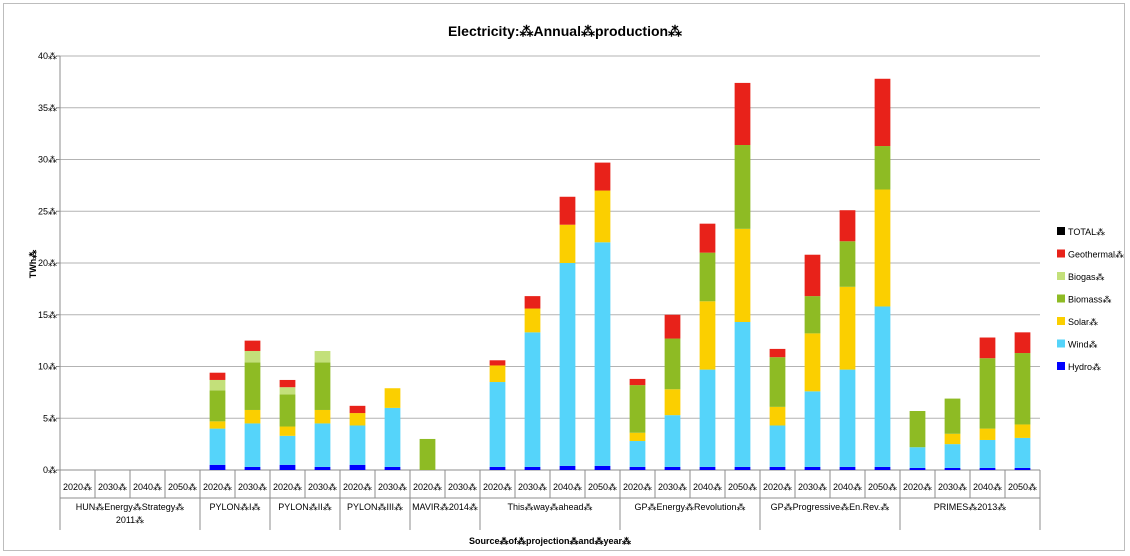  I want to click on x-group-label: HUN⁂Energy⁂Strategy⁂, so click(130, 507).